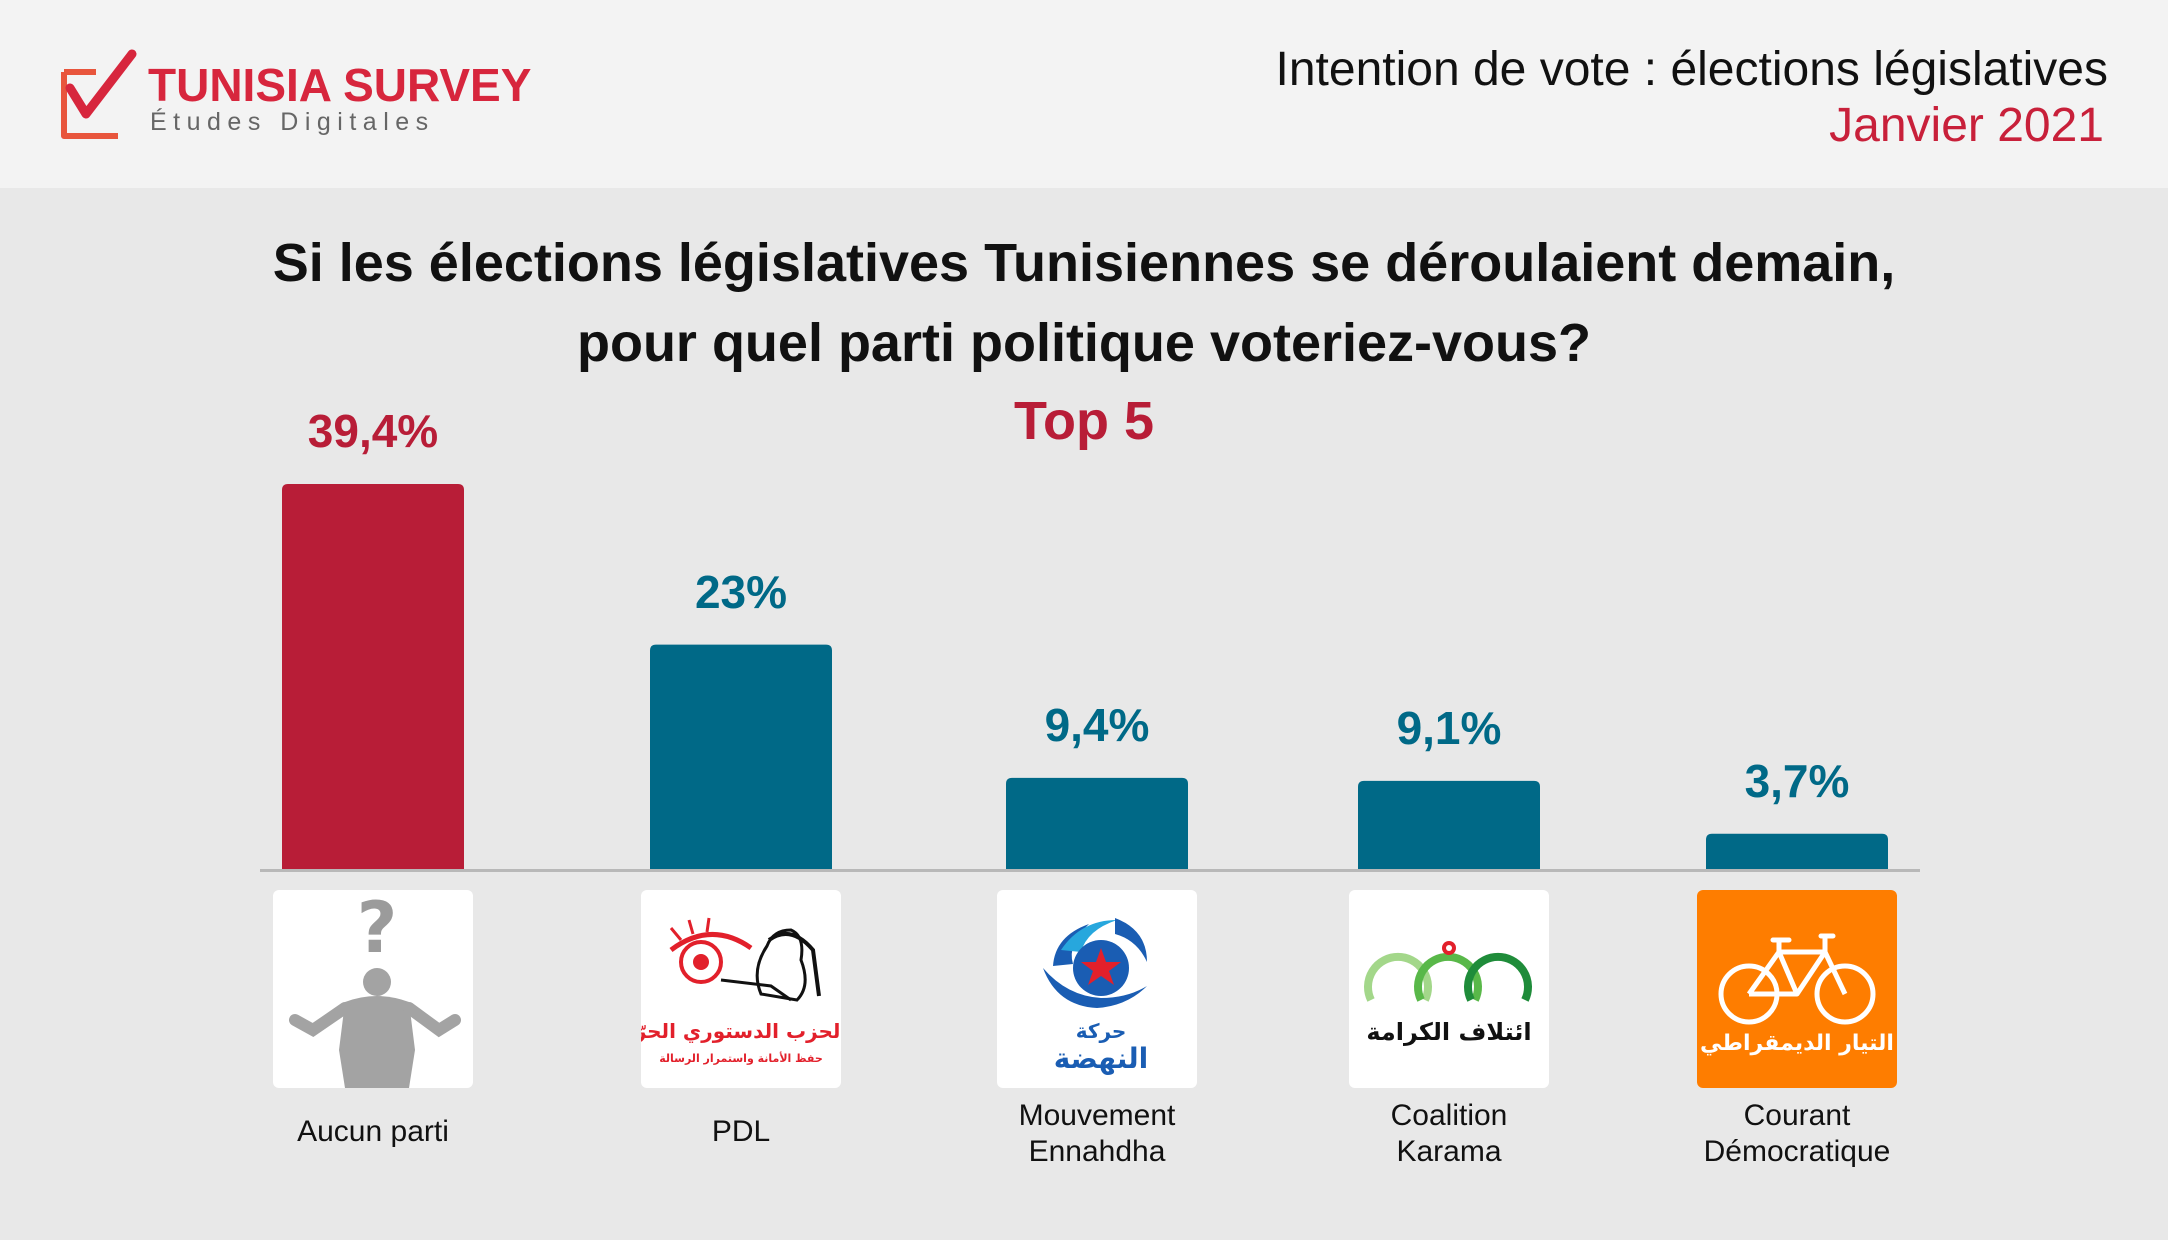 The height and width of the screenshot is (1240, 2168). I want to click on value-label-2: 23%, so click(741, 591).